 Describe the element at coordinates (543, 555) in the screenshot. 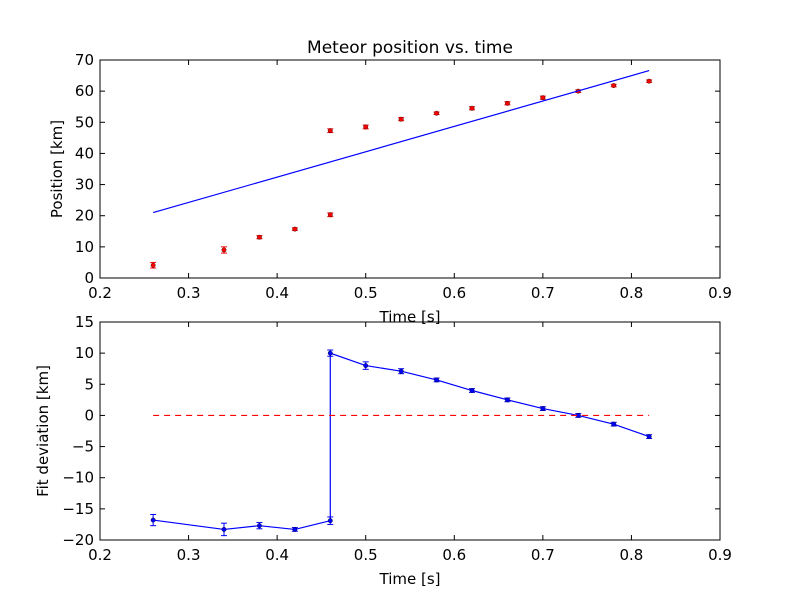

I see `deviation-x-tick-label: 0.7` at that location.